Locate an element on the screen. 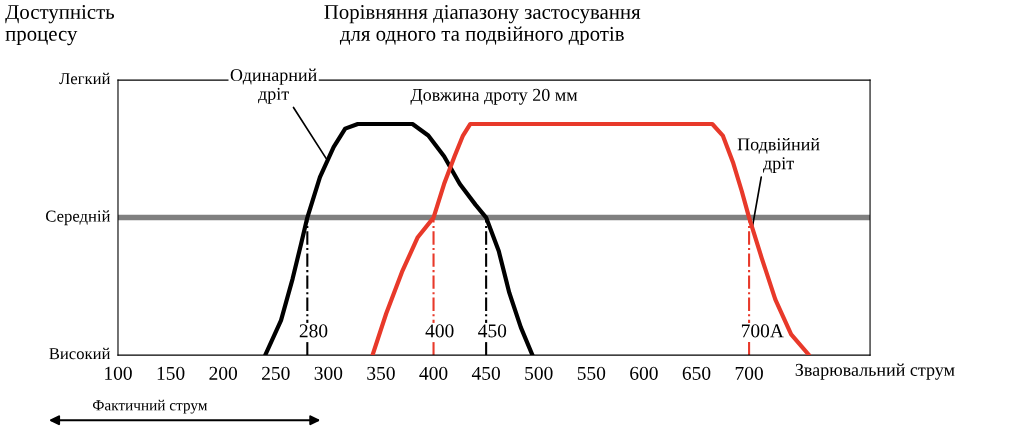 The height and width of the screenshot is (440, 1026). x-tick-label: 400 is located at coordinates (433, 373).